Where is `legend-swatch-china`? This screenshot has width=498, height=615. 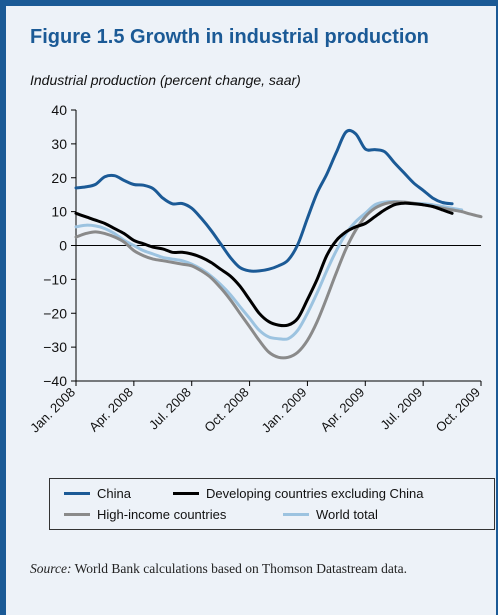 legend-swatch-china is located at coordinates (77, 493).